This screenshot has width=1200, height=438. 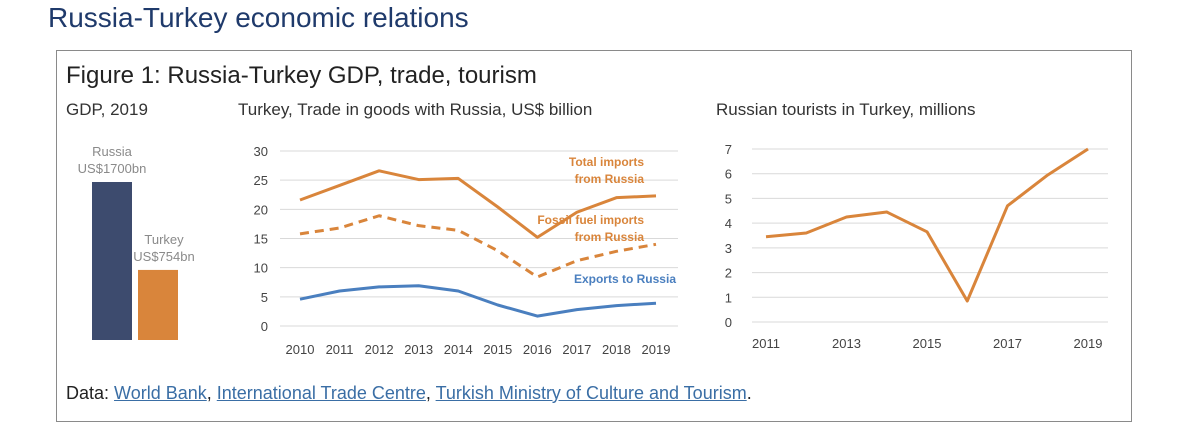 What do you see at coordinates (749, 393) in the screenshot?
I see `source-suffix: .` at bounding box center [749, 393].